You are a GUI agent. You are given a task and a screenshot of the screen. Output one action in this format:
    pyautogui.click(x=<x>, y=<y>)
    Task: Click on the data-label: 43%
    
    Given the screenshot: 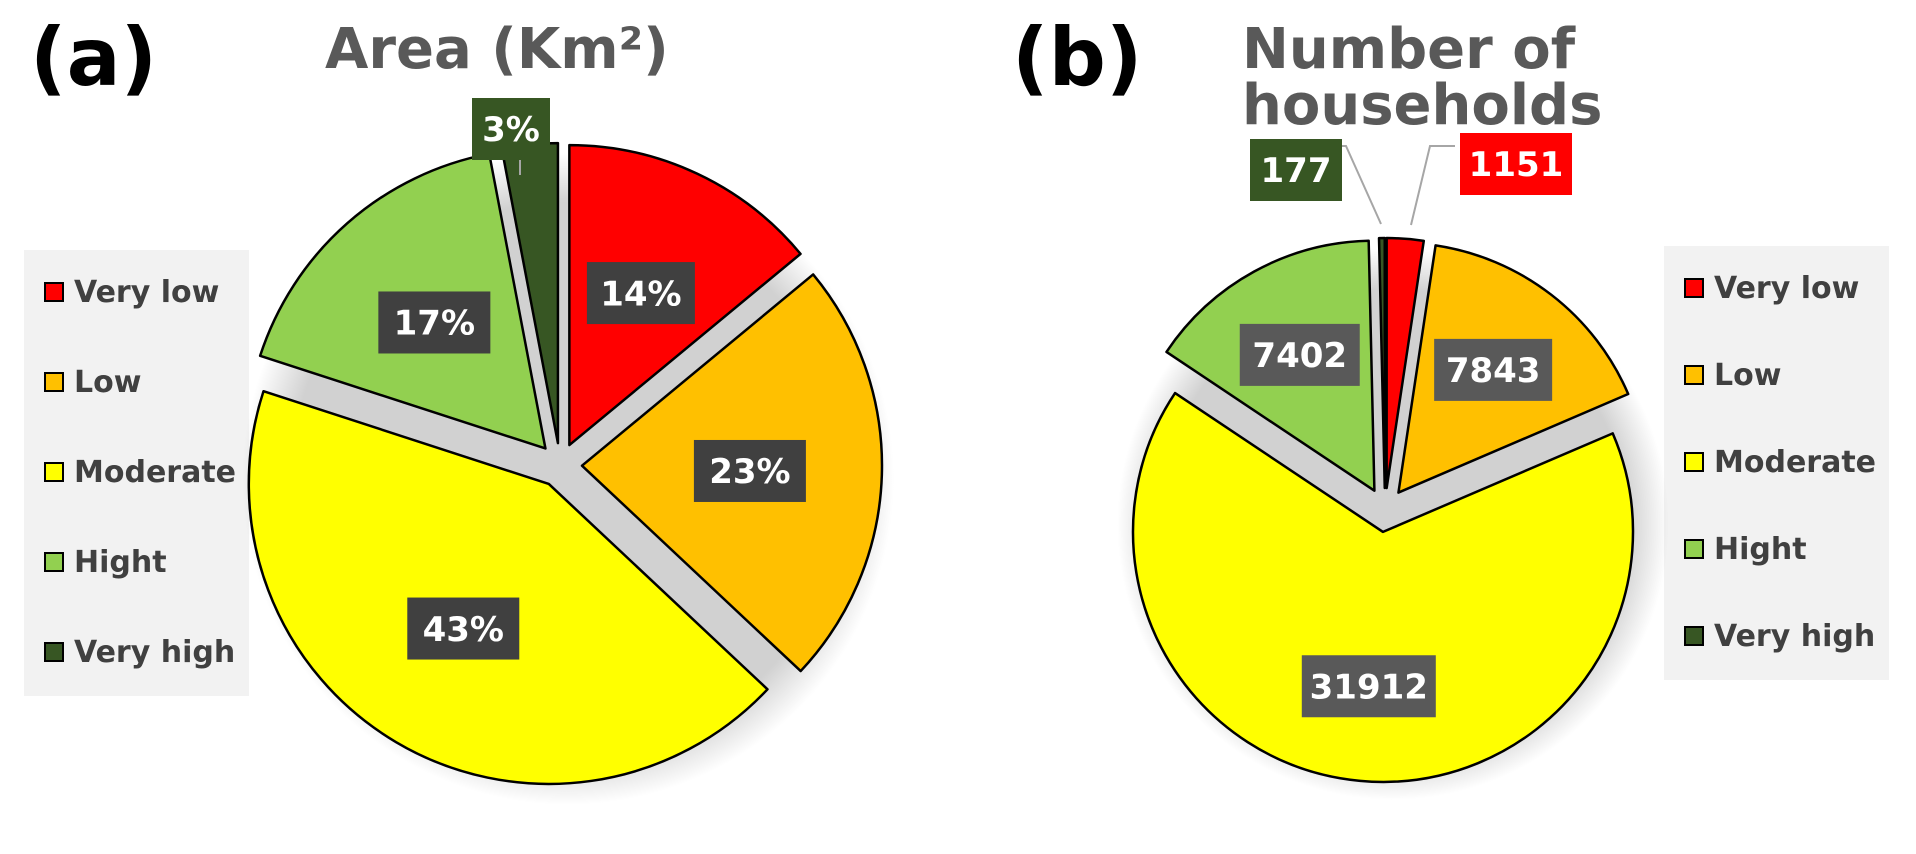 What is the action you would take?
    pyautogui.click(x=463, y=630)
    